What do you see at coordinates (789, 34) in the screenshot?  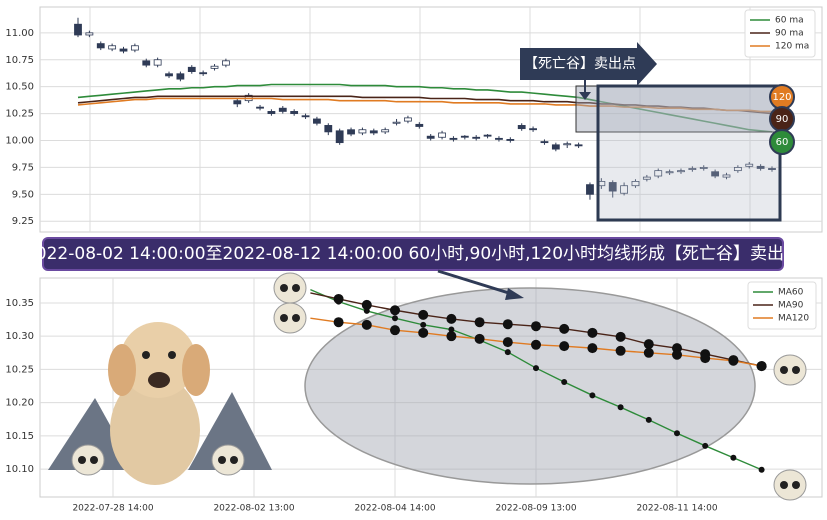 I see `legend-label: 90 ma` at bounding box center [789, 34].